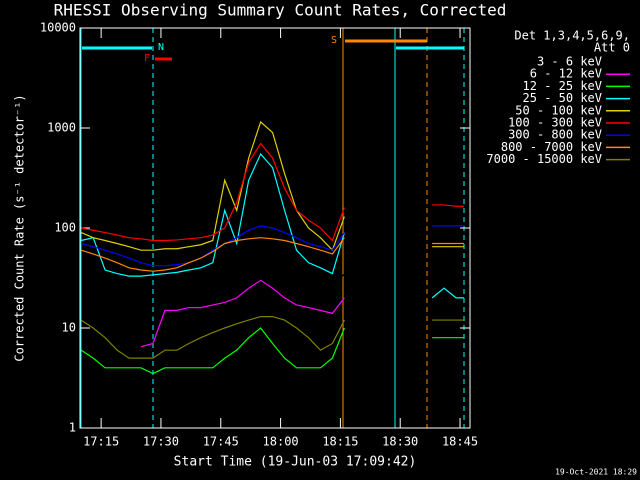 Image resolution: width=640 pixels, height=480 pixels. I want to click on annotation: N, so click(161, 47).